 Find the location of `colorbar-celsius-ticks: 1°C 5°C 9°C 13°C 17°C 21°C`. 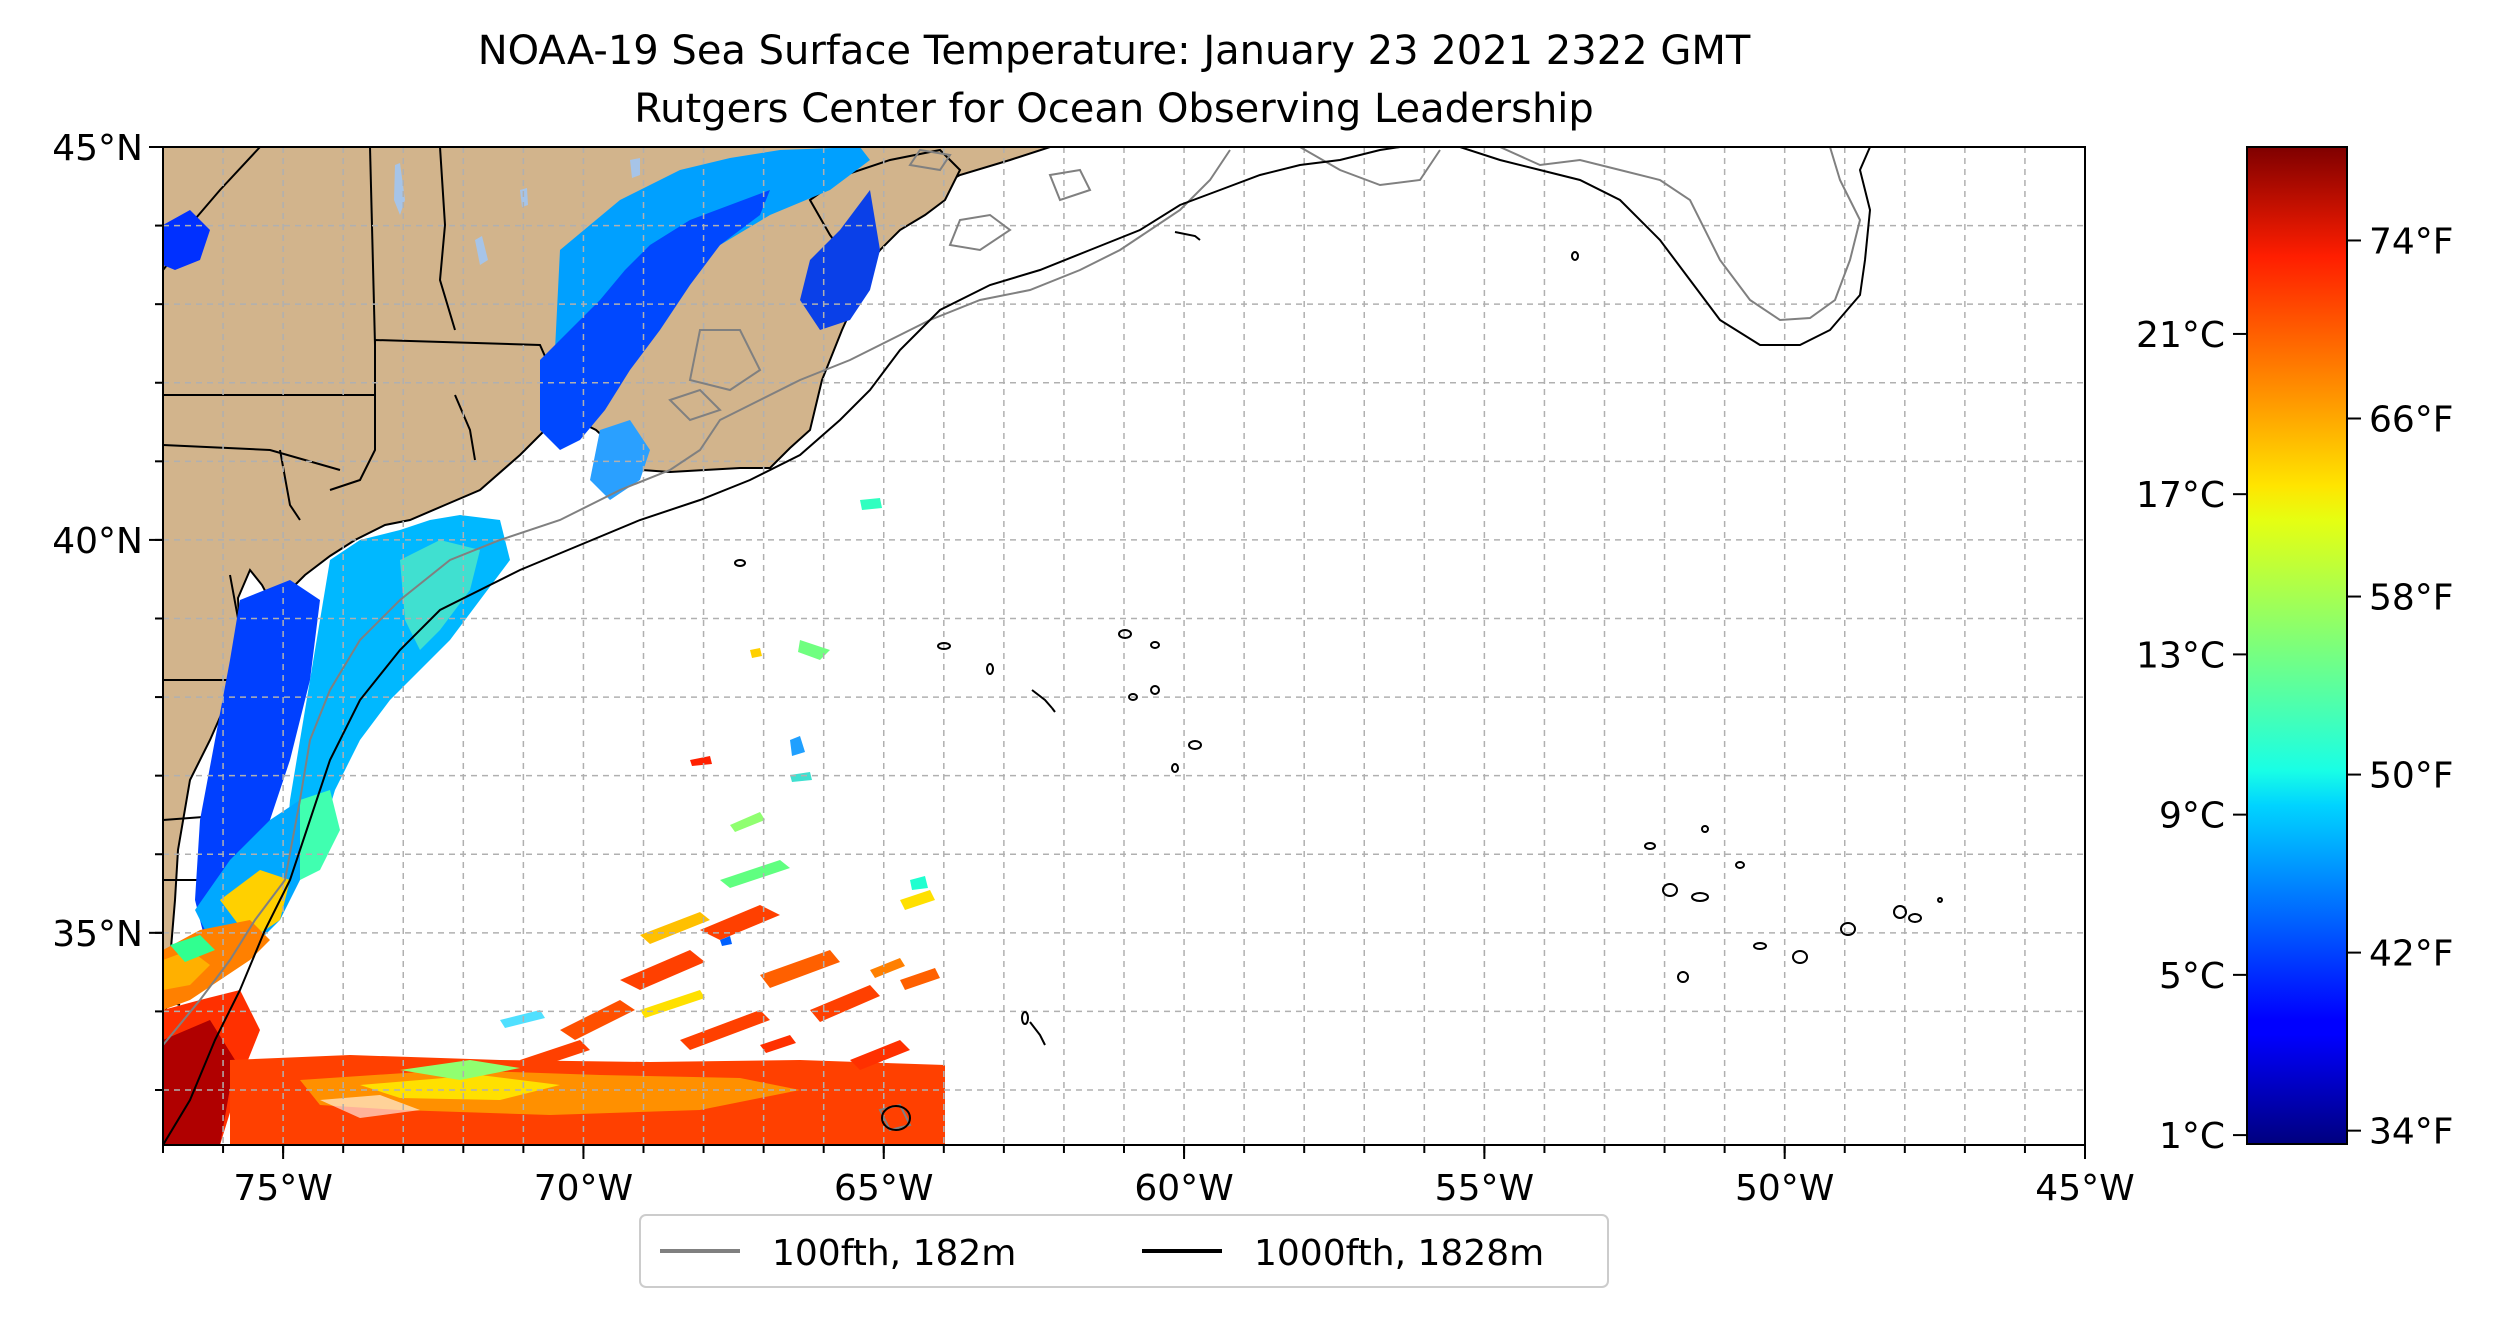

colorbar-celsius-ticks: 1°C 5°C 9°C 13°C 17°C 21°C is located at coordinates (2191, 736).